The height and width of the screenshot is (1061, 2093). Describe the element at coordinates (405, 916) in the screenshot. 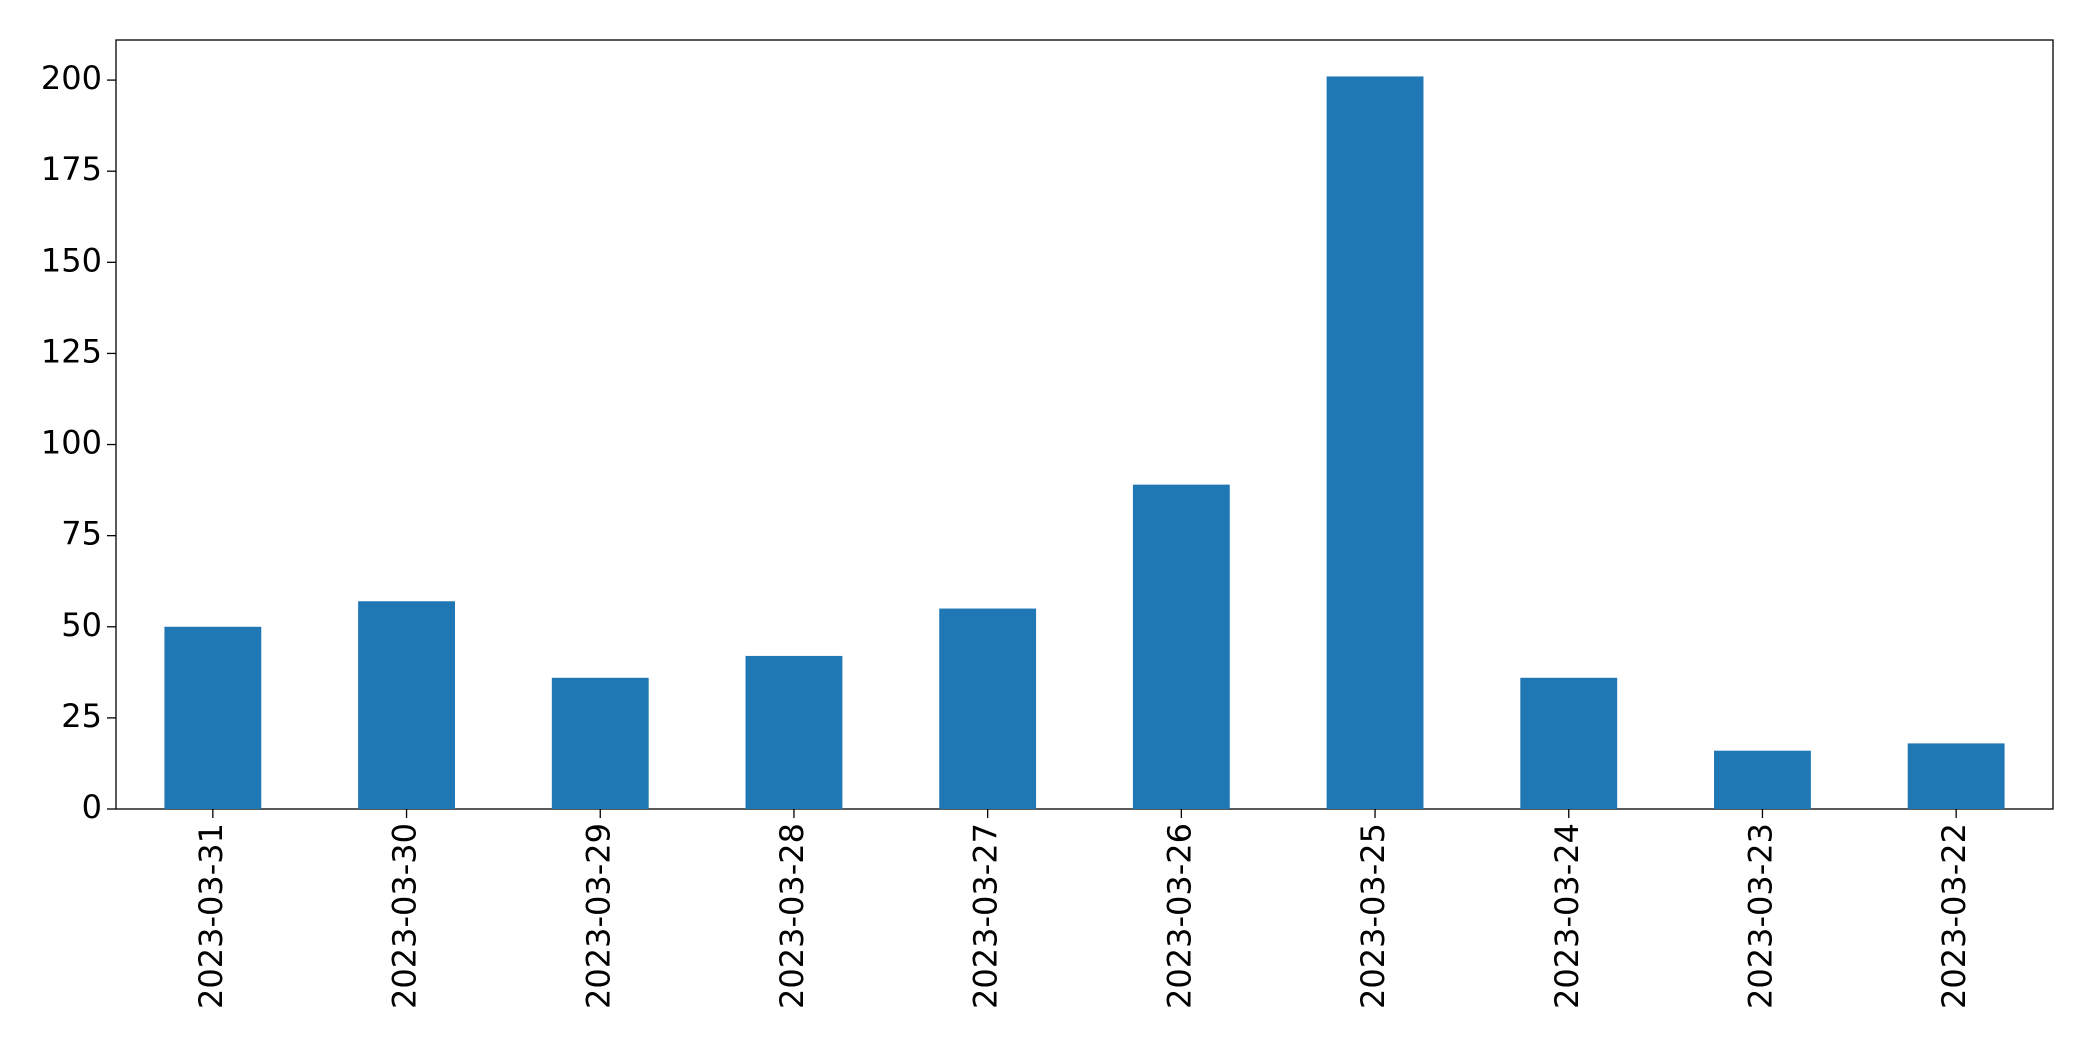

I see `x-tick-label: 2023-03-30` at that location.